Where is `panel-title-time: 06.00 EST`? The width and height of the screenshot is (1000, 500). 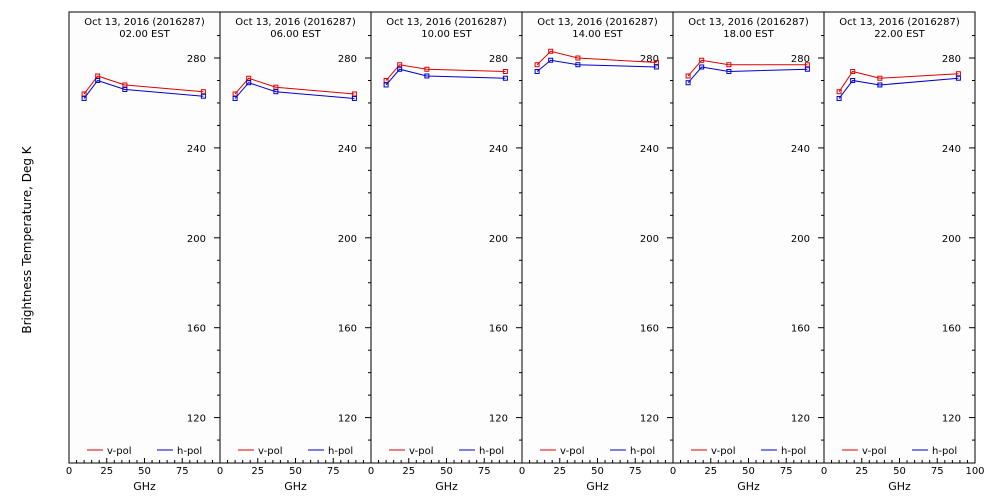
panel-title-time: 06.00 EST is located at coordinates (295, 34).